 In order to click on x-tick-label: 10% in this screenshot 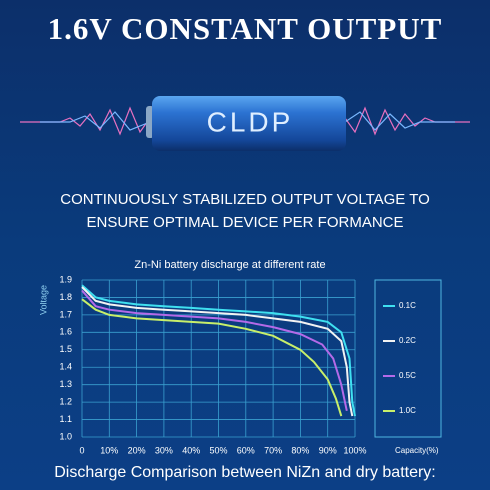, I will do `click(109, 450)`.